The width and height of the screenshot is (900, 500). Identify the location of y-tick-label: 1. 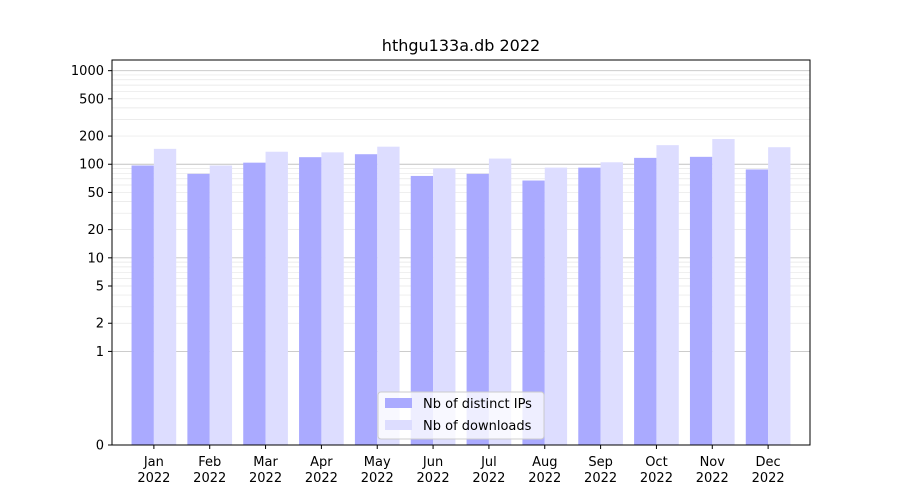
(100, 352).